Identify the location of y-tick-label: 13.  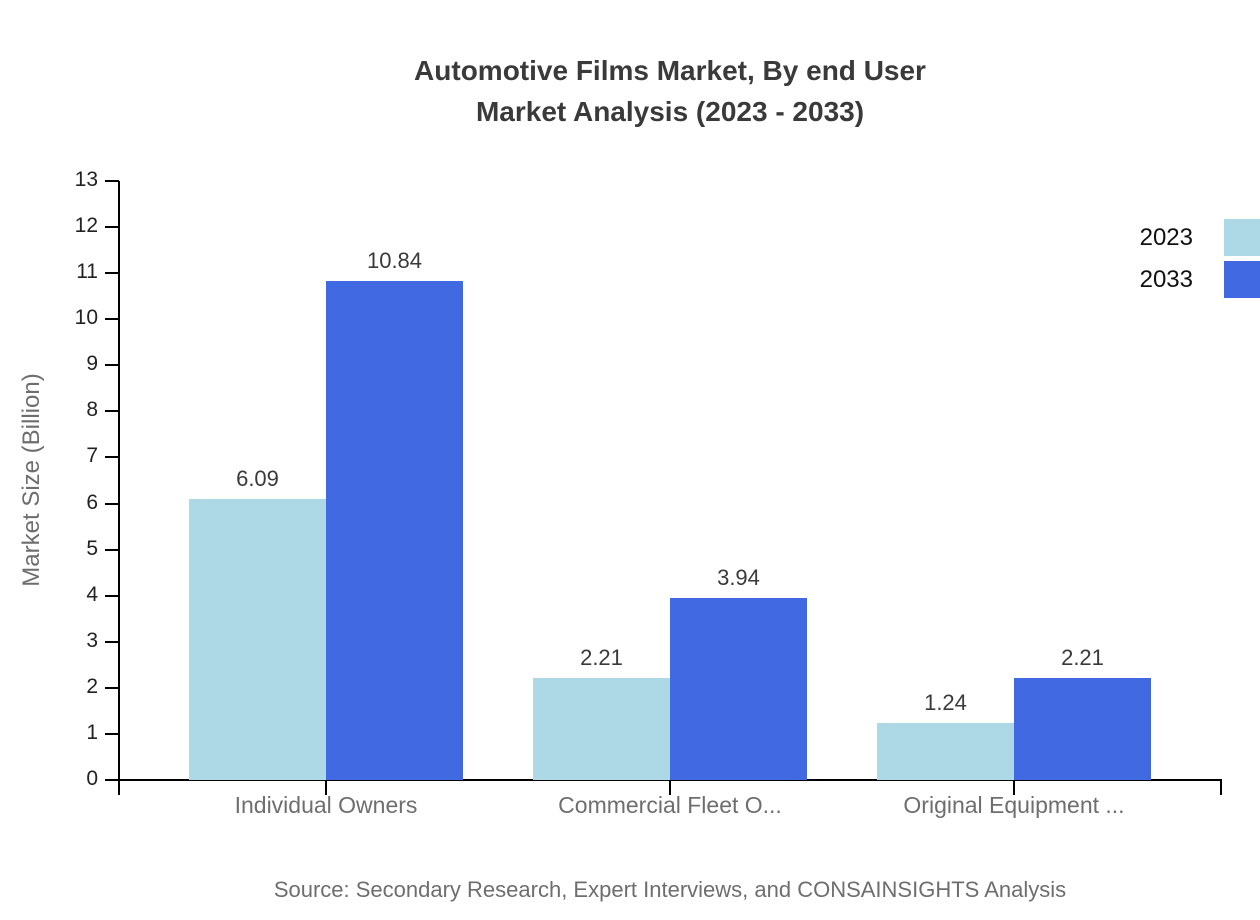
(86, 179).